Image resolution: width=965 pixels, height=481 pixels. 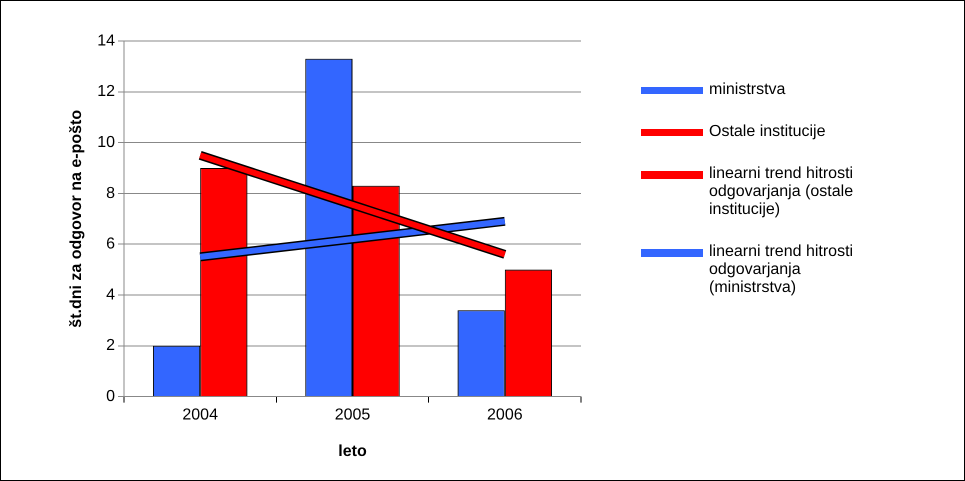 I want to click on legend-label: linearni trend hitrosti odgovarjanja (ministrstva), so click(x=781, y=270).